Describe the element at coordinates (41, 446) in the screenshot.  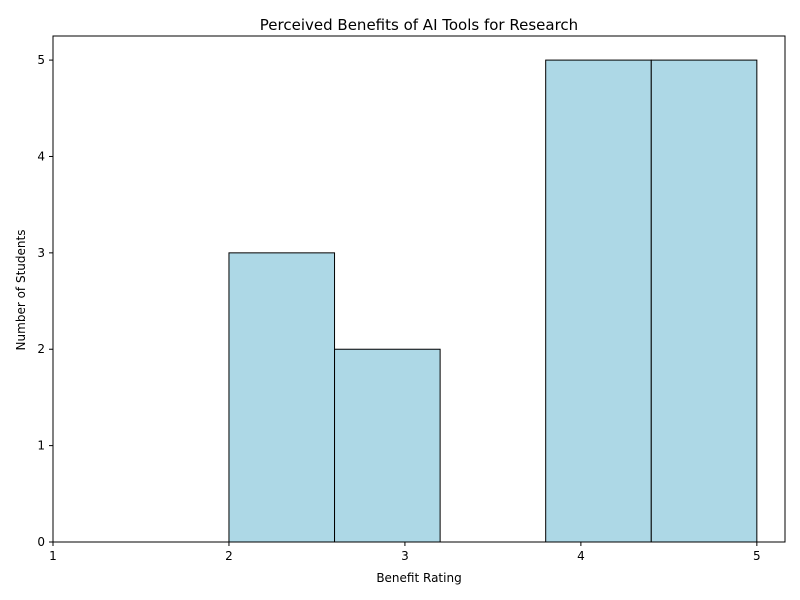
I see `y-tick-label: 1` at that location.